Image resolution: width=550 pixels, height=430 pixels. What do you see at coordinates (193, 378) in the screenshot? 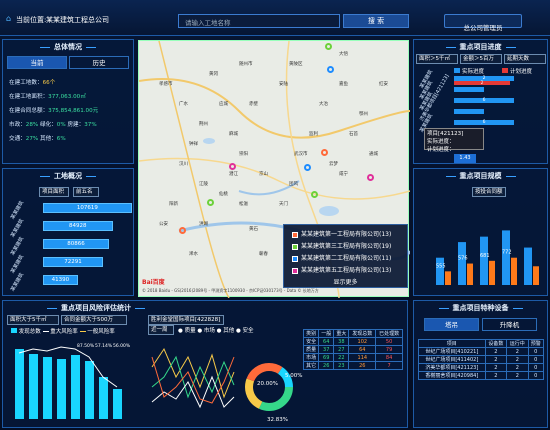
I see `risk-line-chart` at bounding box center [193, 378].